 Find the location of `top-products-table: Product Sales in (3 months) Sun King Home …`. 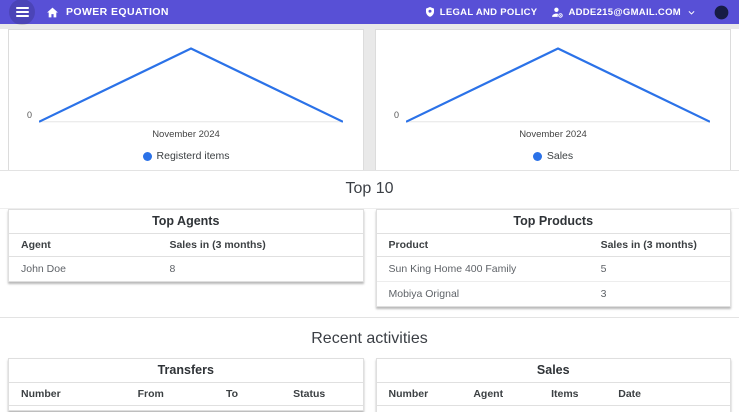

top-products-table: Product Sales in (3 months) Sun King Home … is located at coordinates (553, 270).